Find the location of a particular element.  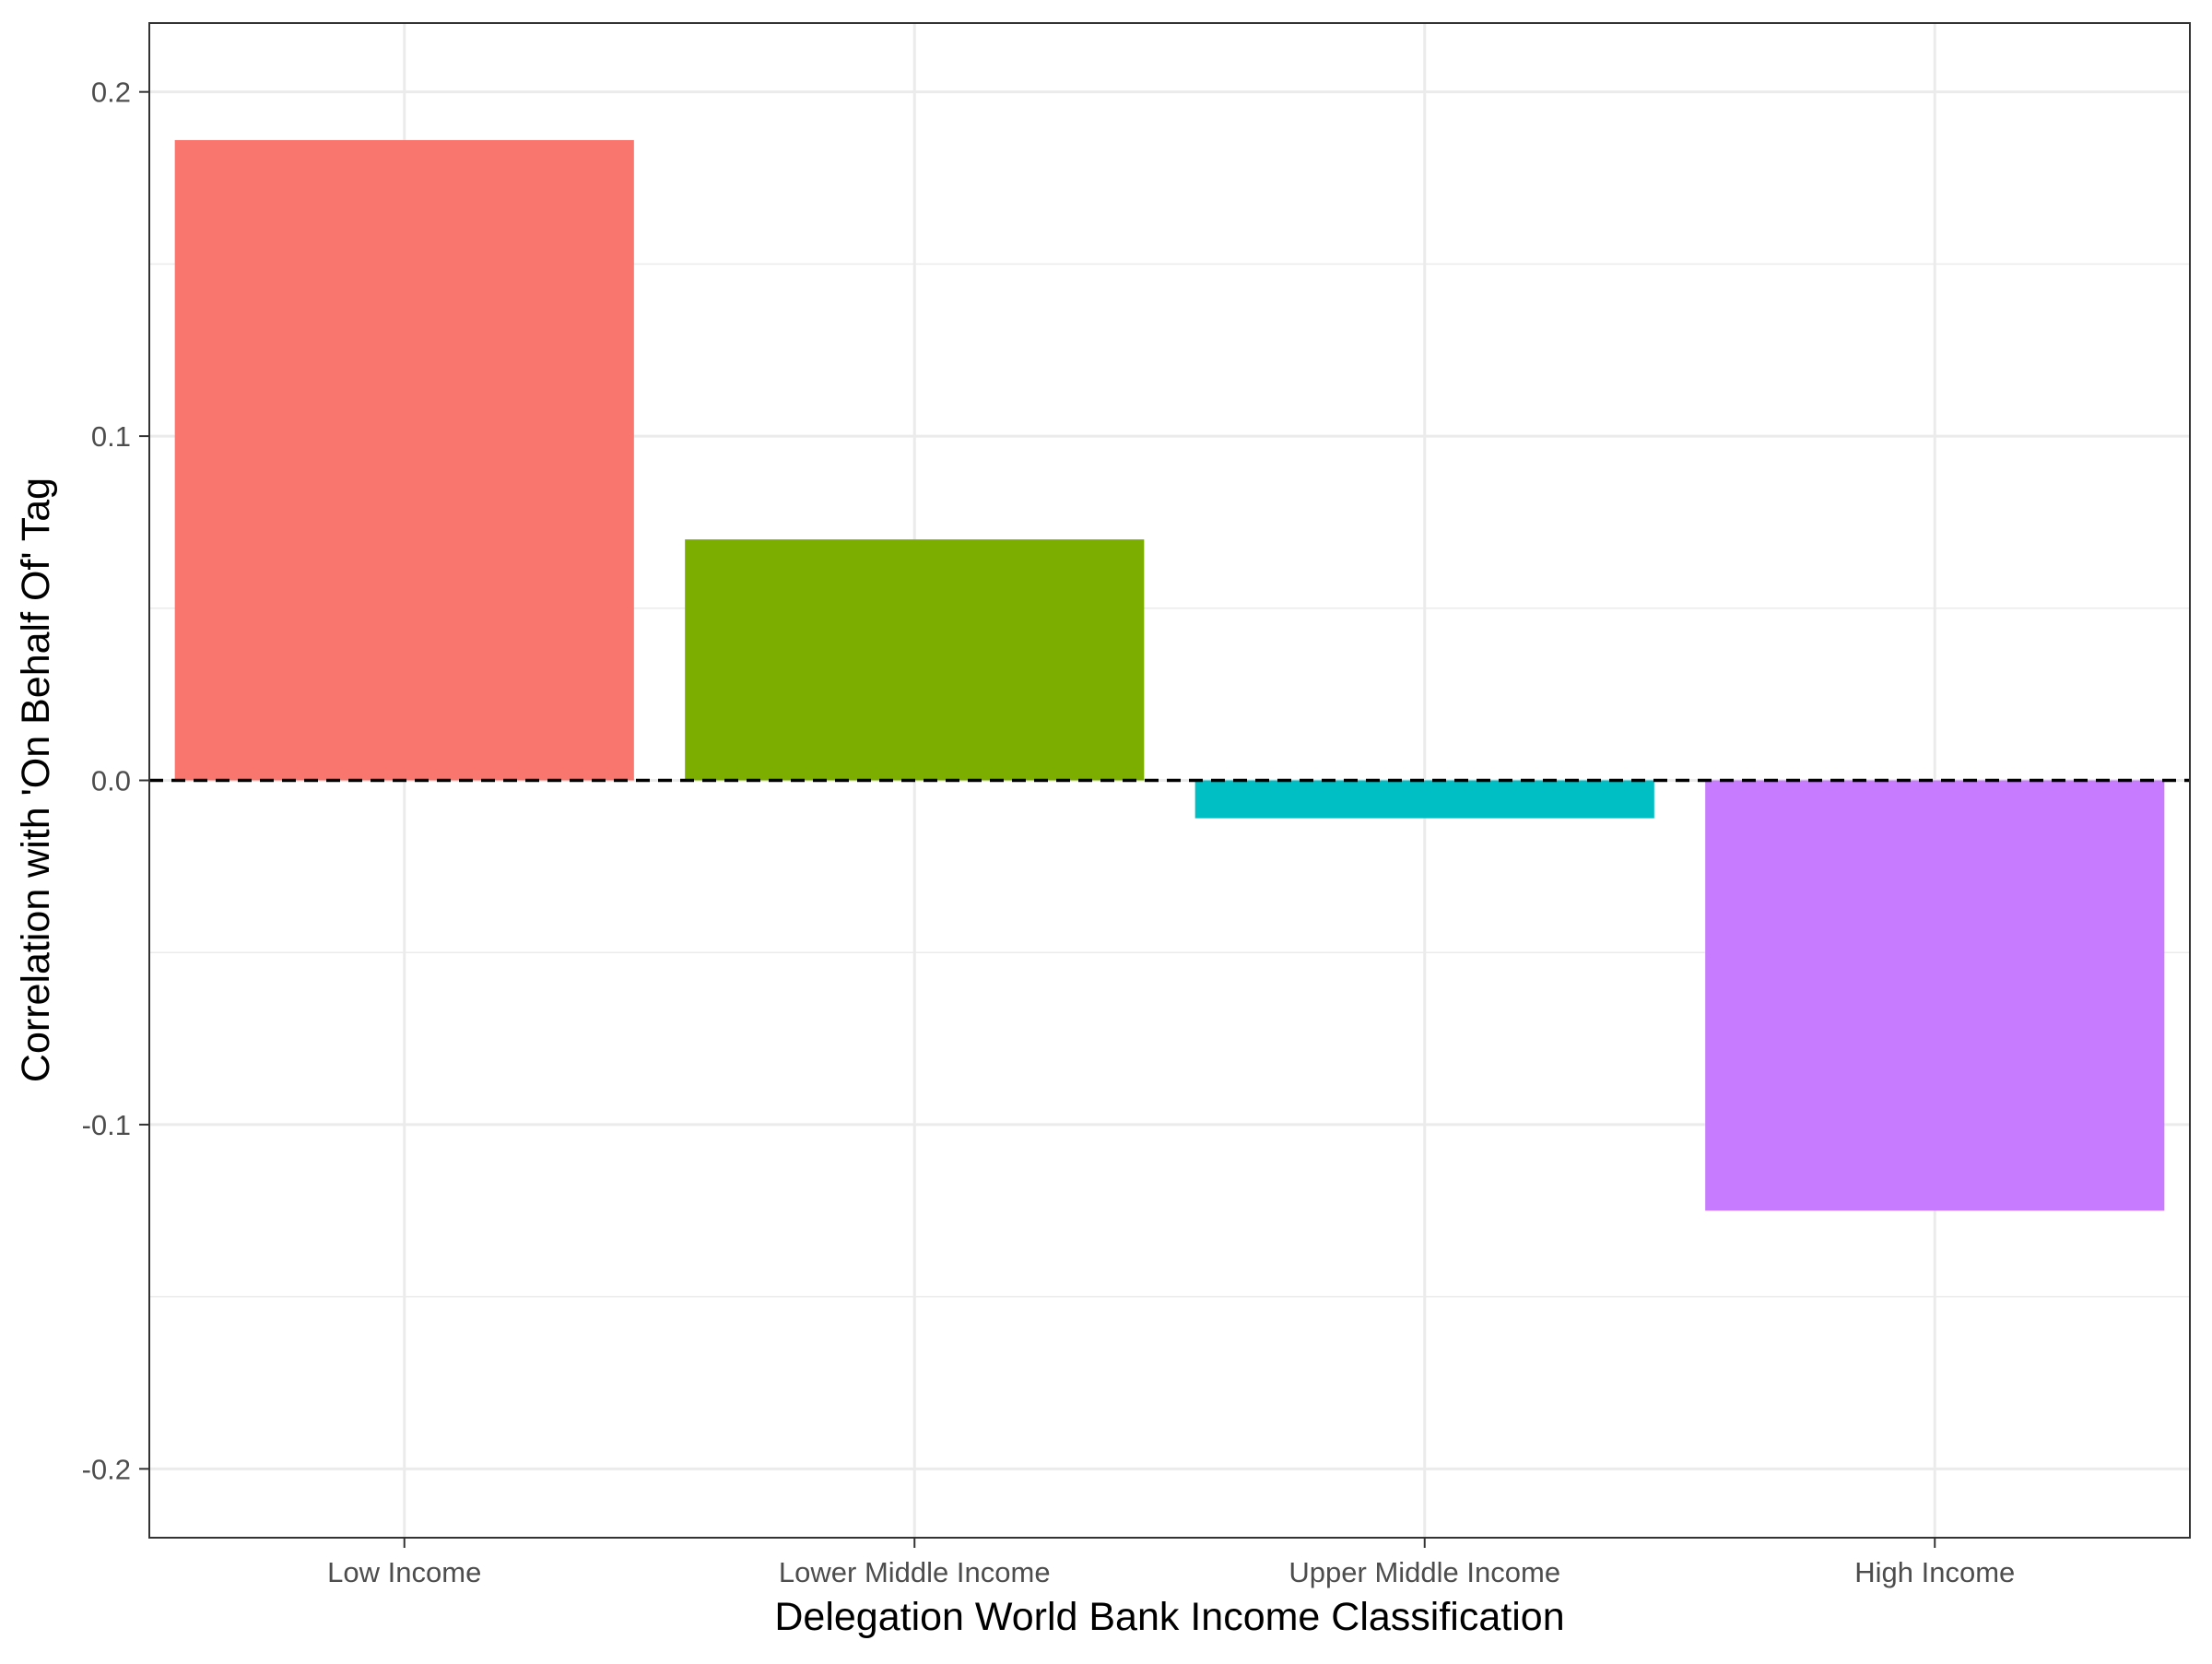

y-axis-tick-labels: -0.2 -0.1 0.0 0.1 0.2 is located at coordinates (106, 781).